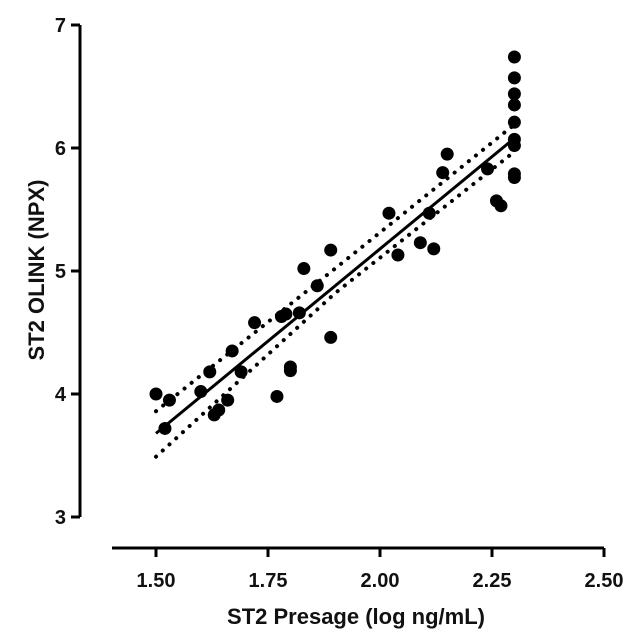 The width and height of the screenshot is (630, 630). What do you see at coordinates (60, 272) in the screenshot?
I see `y-tick-label: 5` at bounding box center [60, 272].